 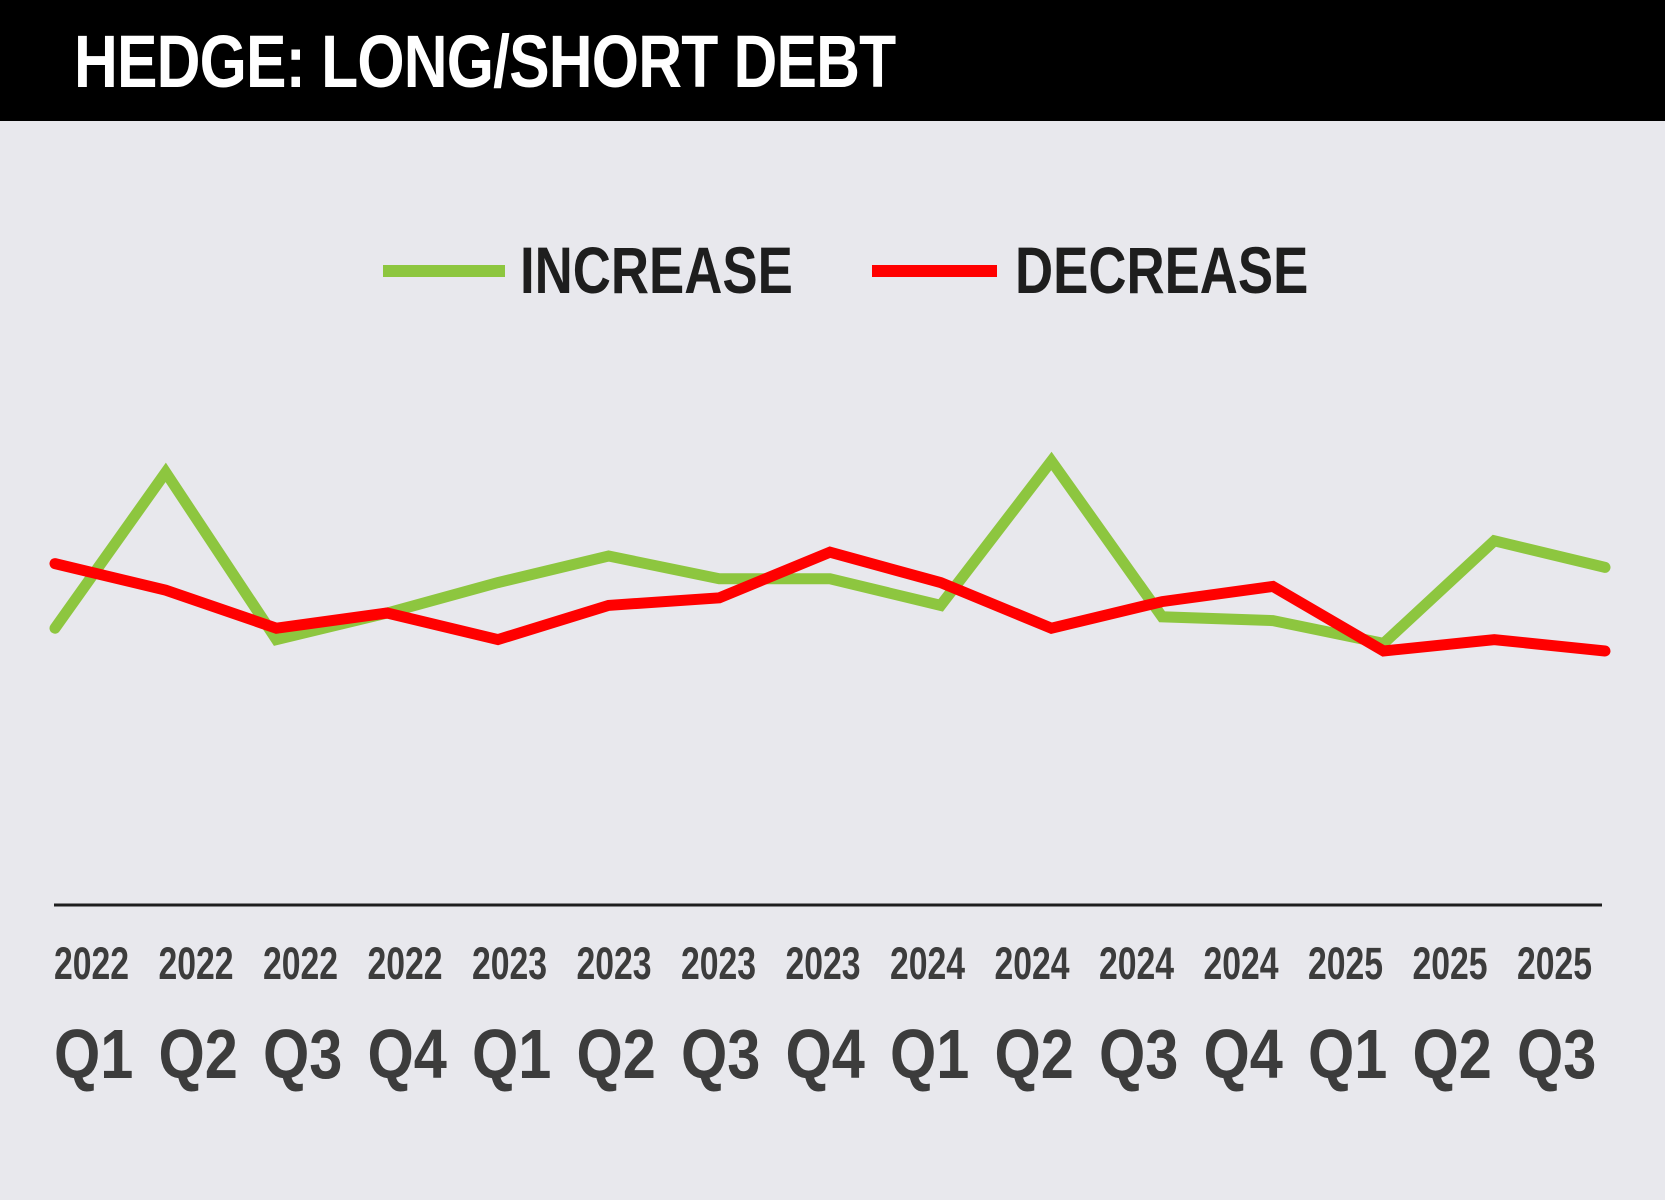 I want to click on x-tick-year-14: 2025, so click(x=1554, y=964).